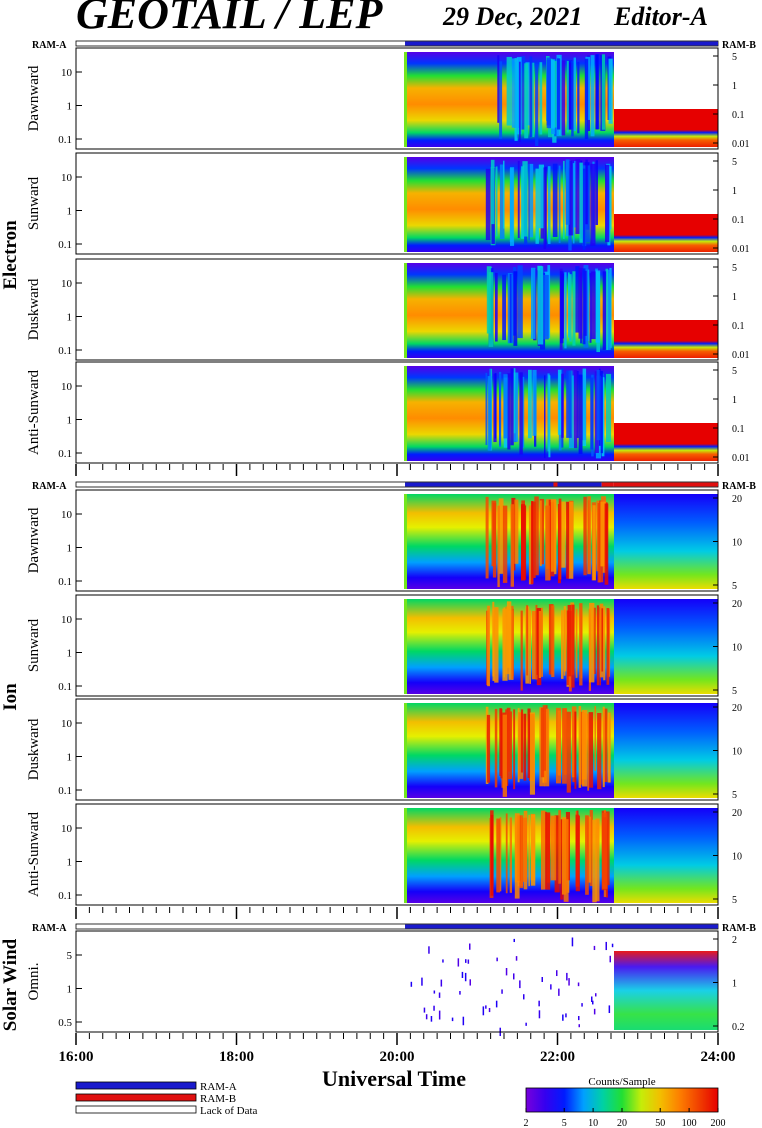 The height and width of the screenshot is (1128, 762). I want to click on x-tick-label: 22:00, so click(557, 1057).